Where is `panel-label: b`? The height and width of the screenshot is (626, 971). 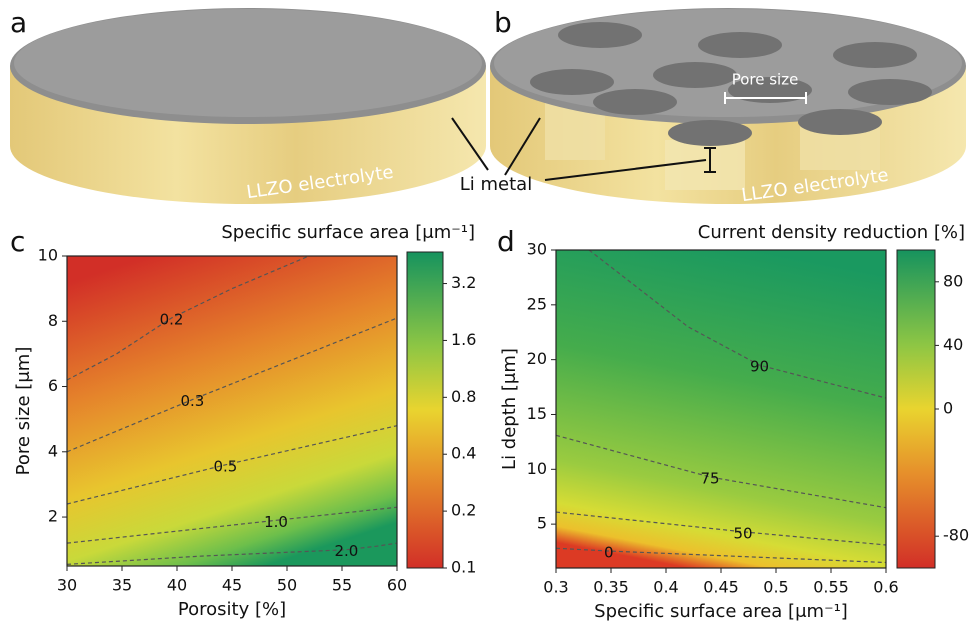 panel-label: b is located at coordinates (503, 22).